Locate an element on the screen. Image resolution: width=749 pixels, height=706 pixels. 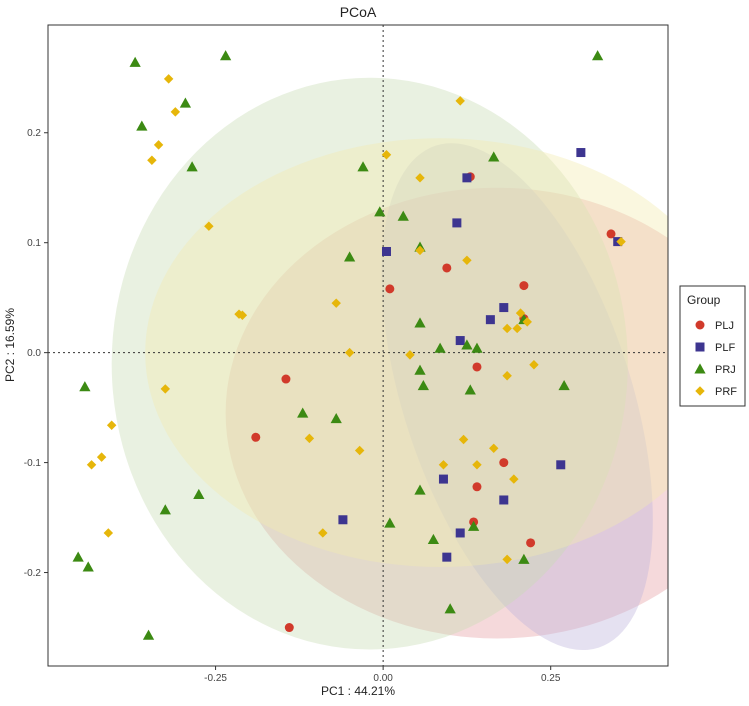
legend-marker-prf is located at coordinates (700, 391).